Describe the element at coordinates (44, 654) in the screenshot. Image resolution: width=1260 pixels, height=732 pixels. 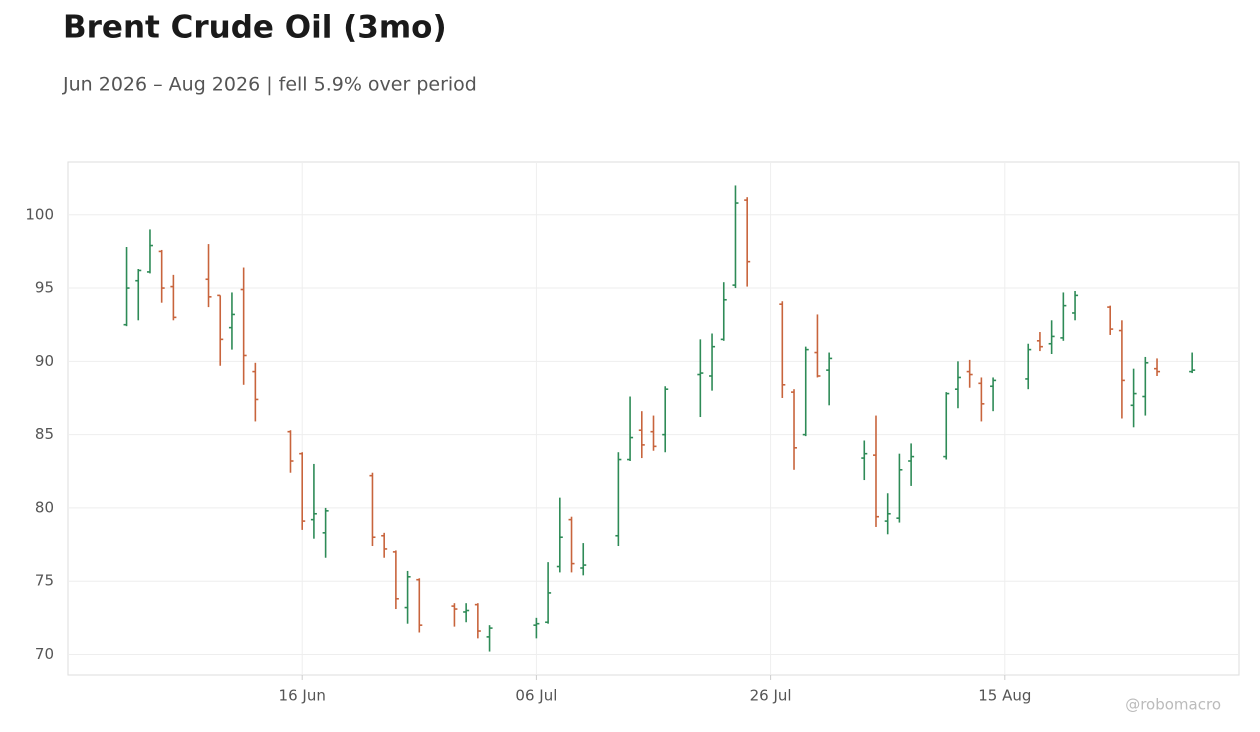
I see `y-tick-label: 70` at that location.